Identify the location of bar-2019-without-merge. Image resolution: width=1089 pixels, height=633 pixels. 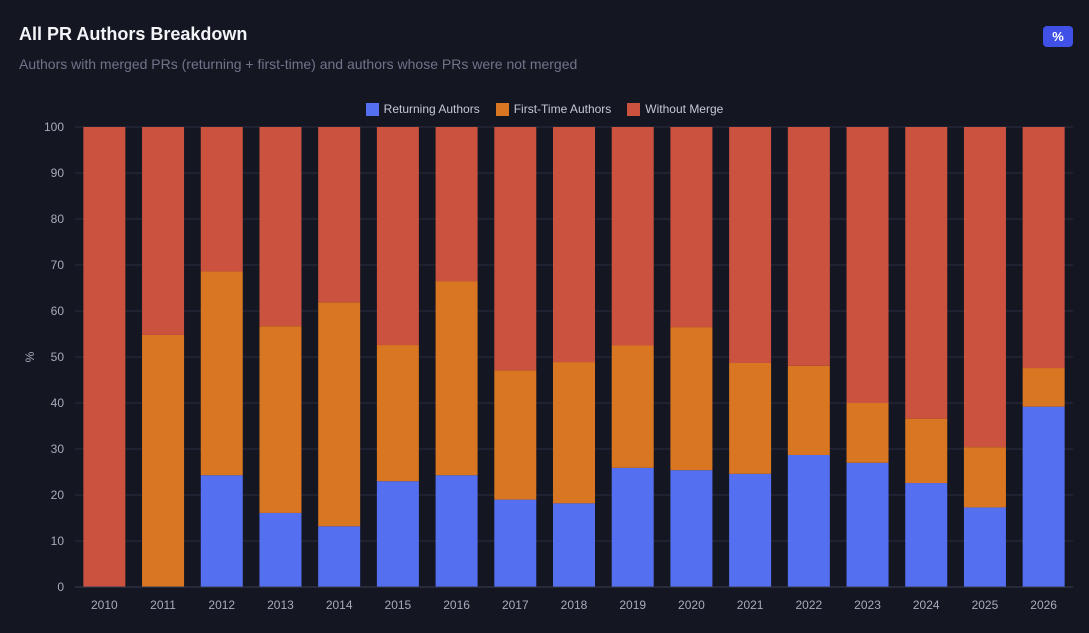
(632, 236).